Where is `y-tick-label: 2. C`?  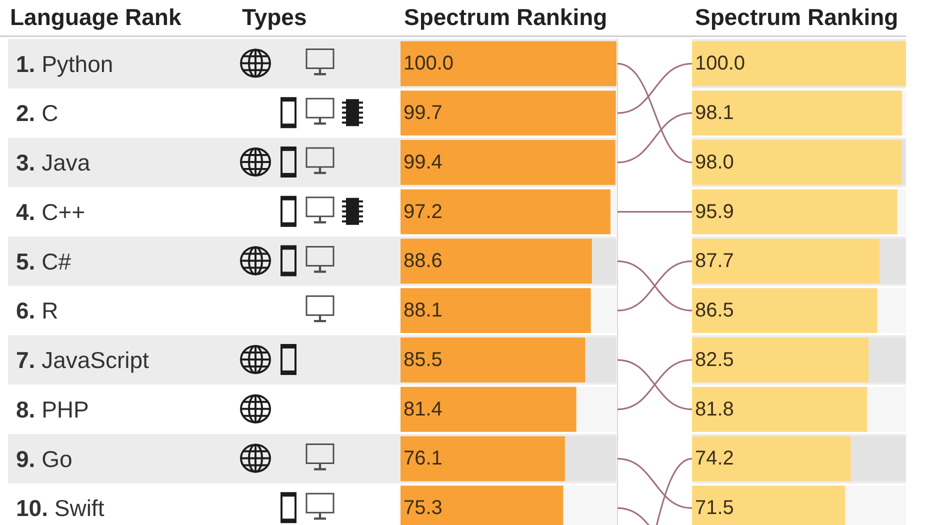 y-tick-label: 2. C is located at coordinates (37, 113).